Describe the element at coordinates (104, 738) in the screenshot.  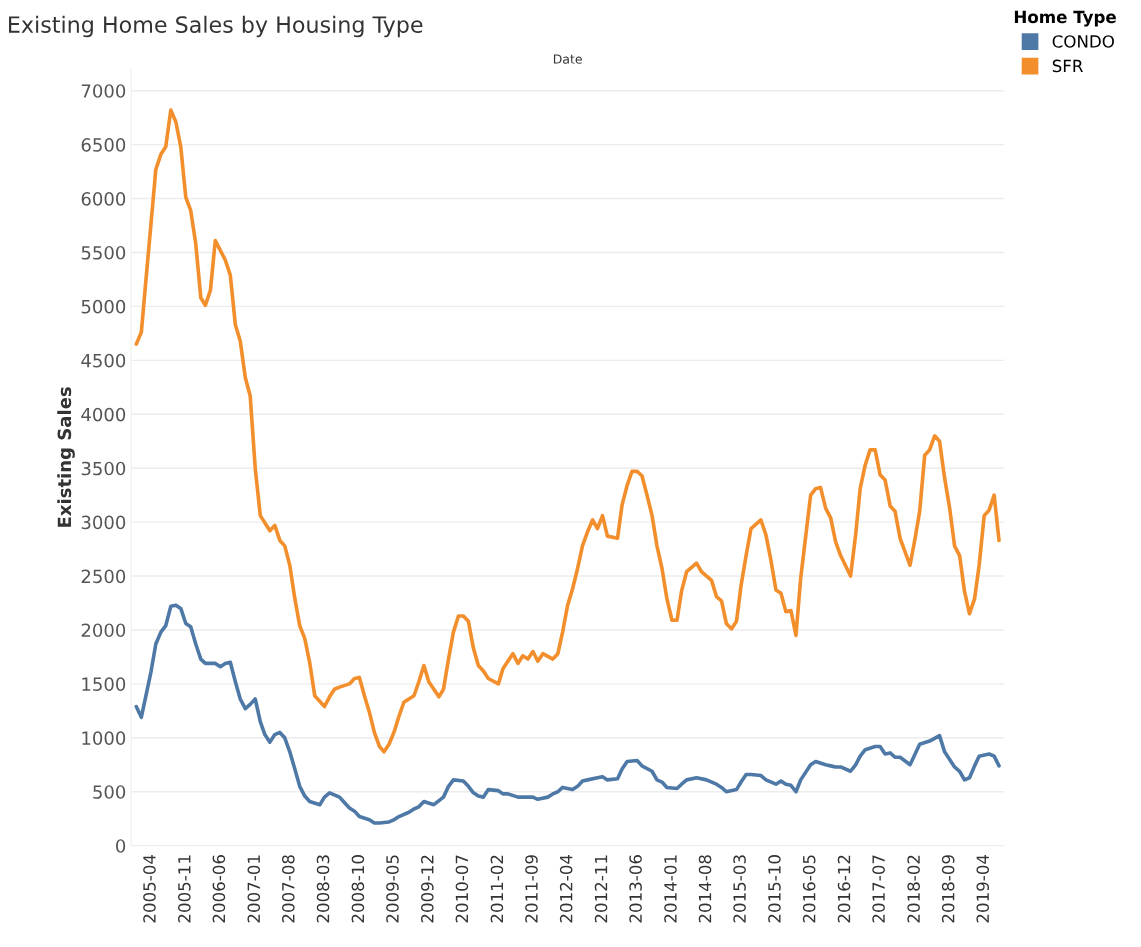
I see `y-tick-label: 1000` at that location.